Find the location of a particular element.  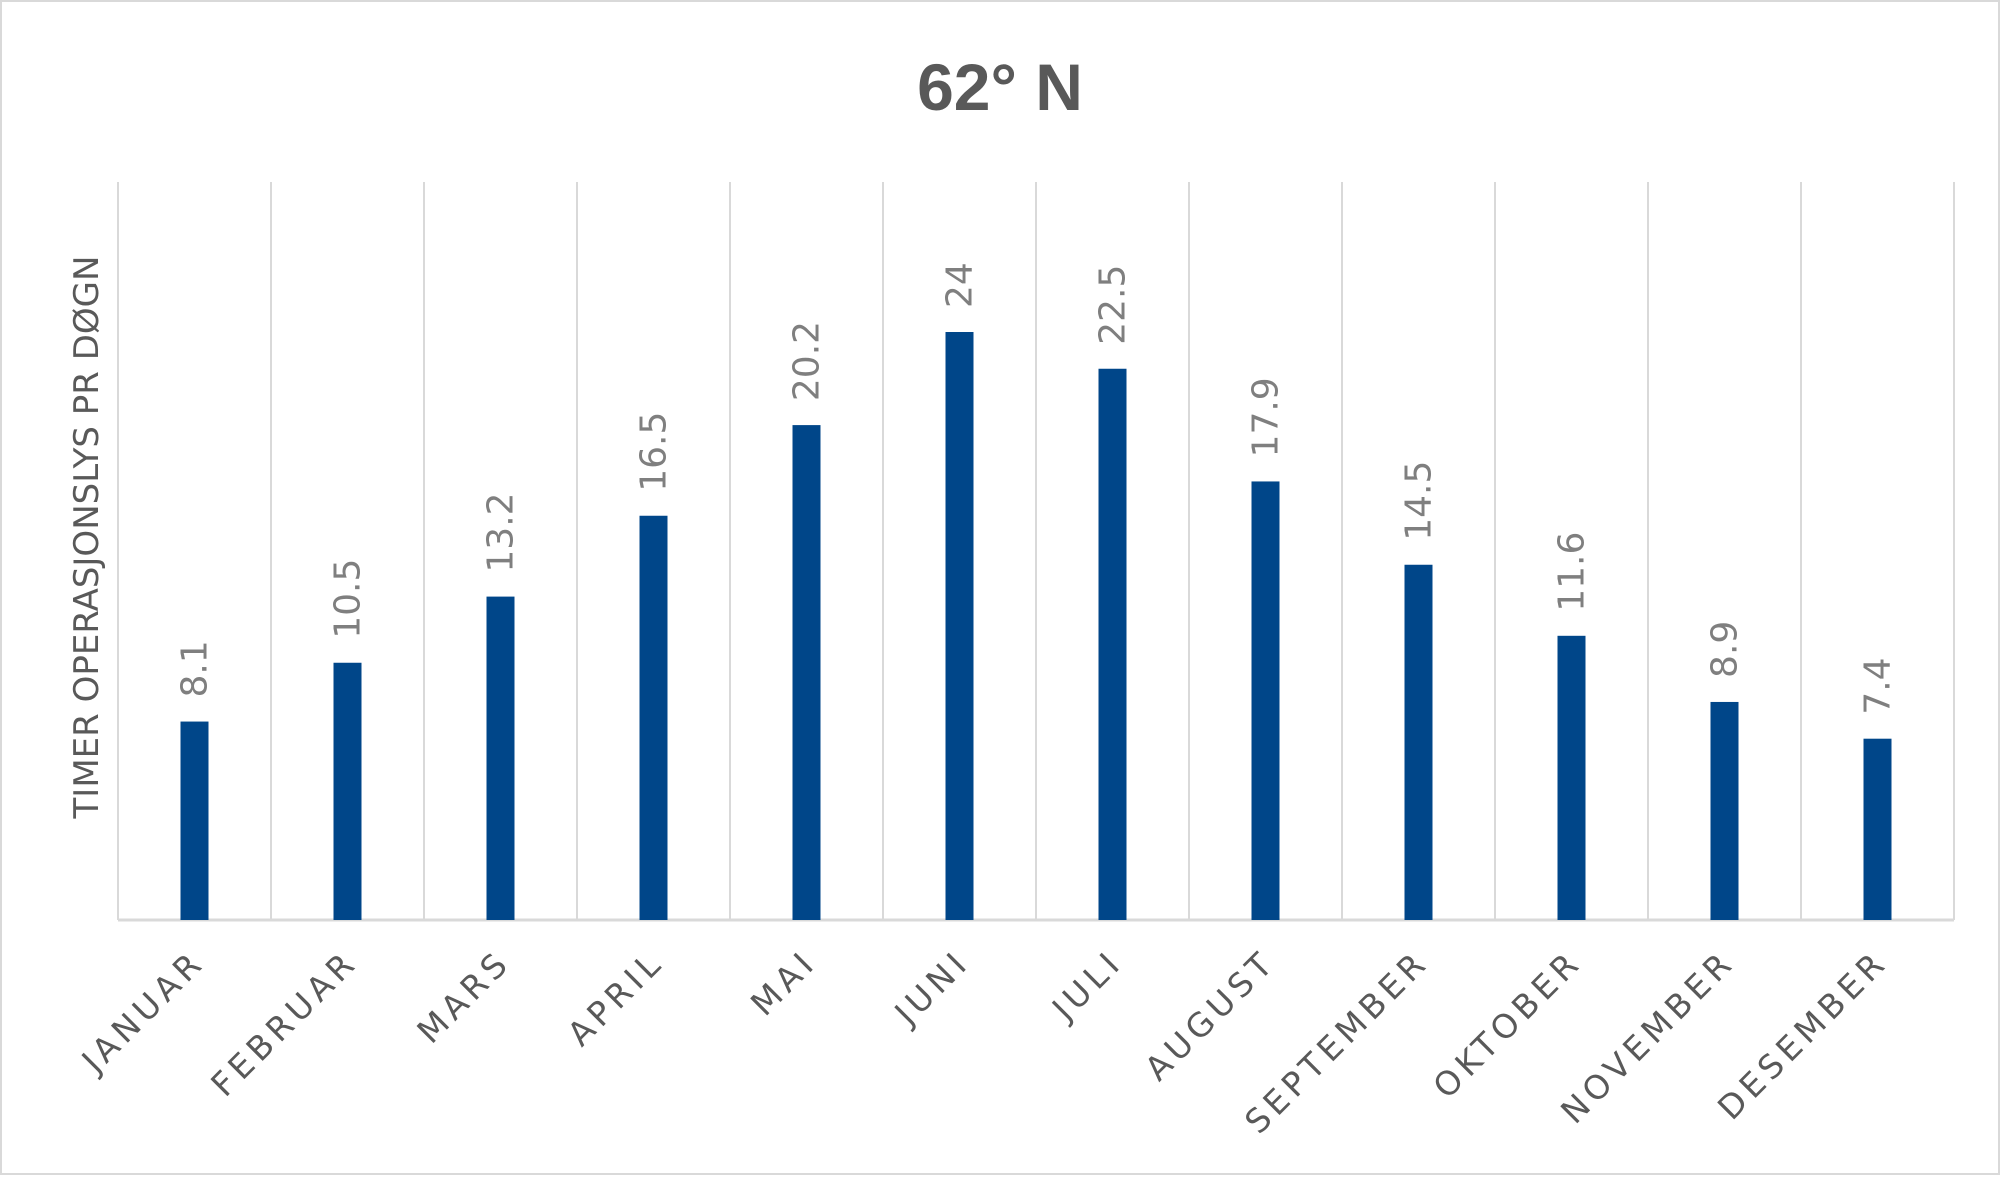

x-tick-label: FEBRUAR is located at coordinates (284, 1023).